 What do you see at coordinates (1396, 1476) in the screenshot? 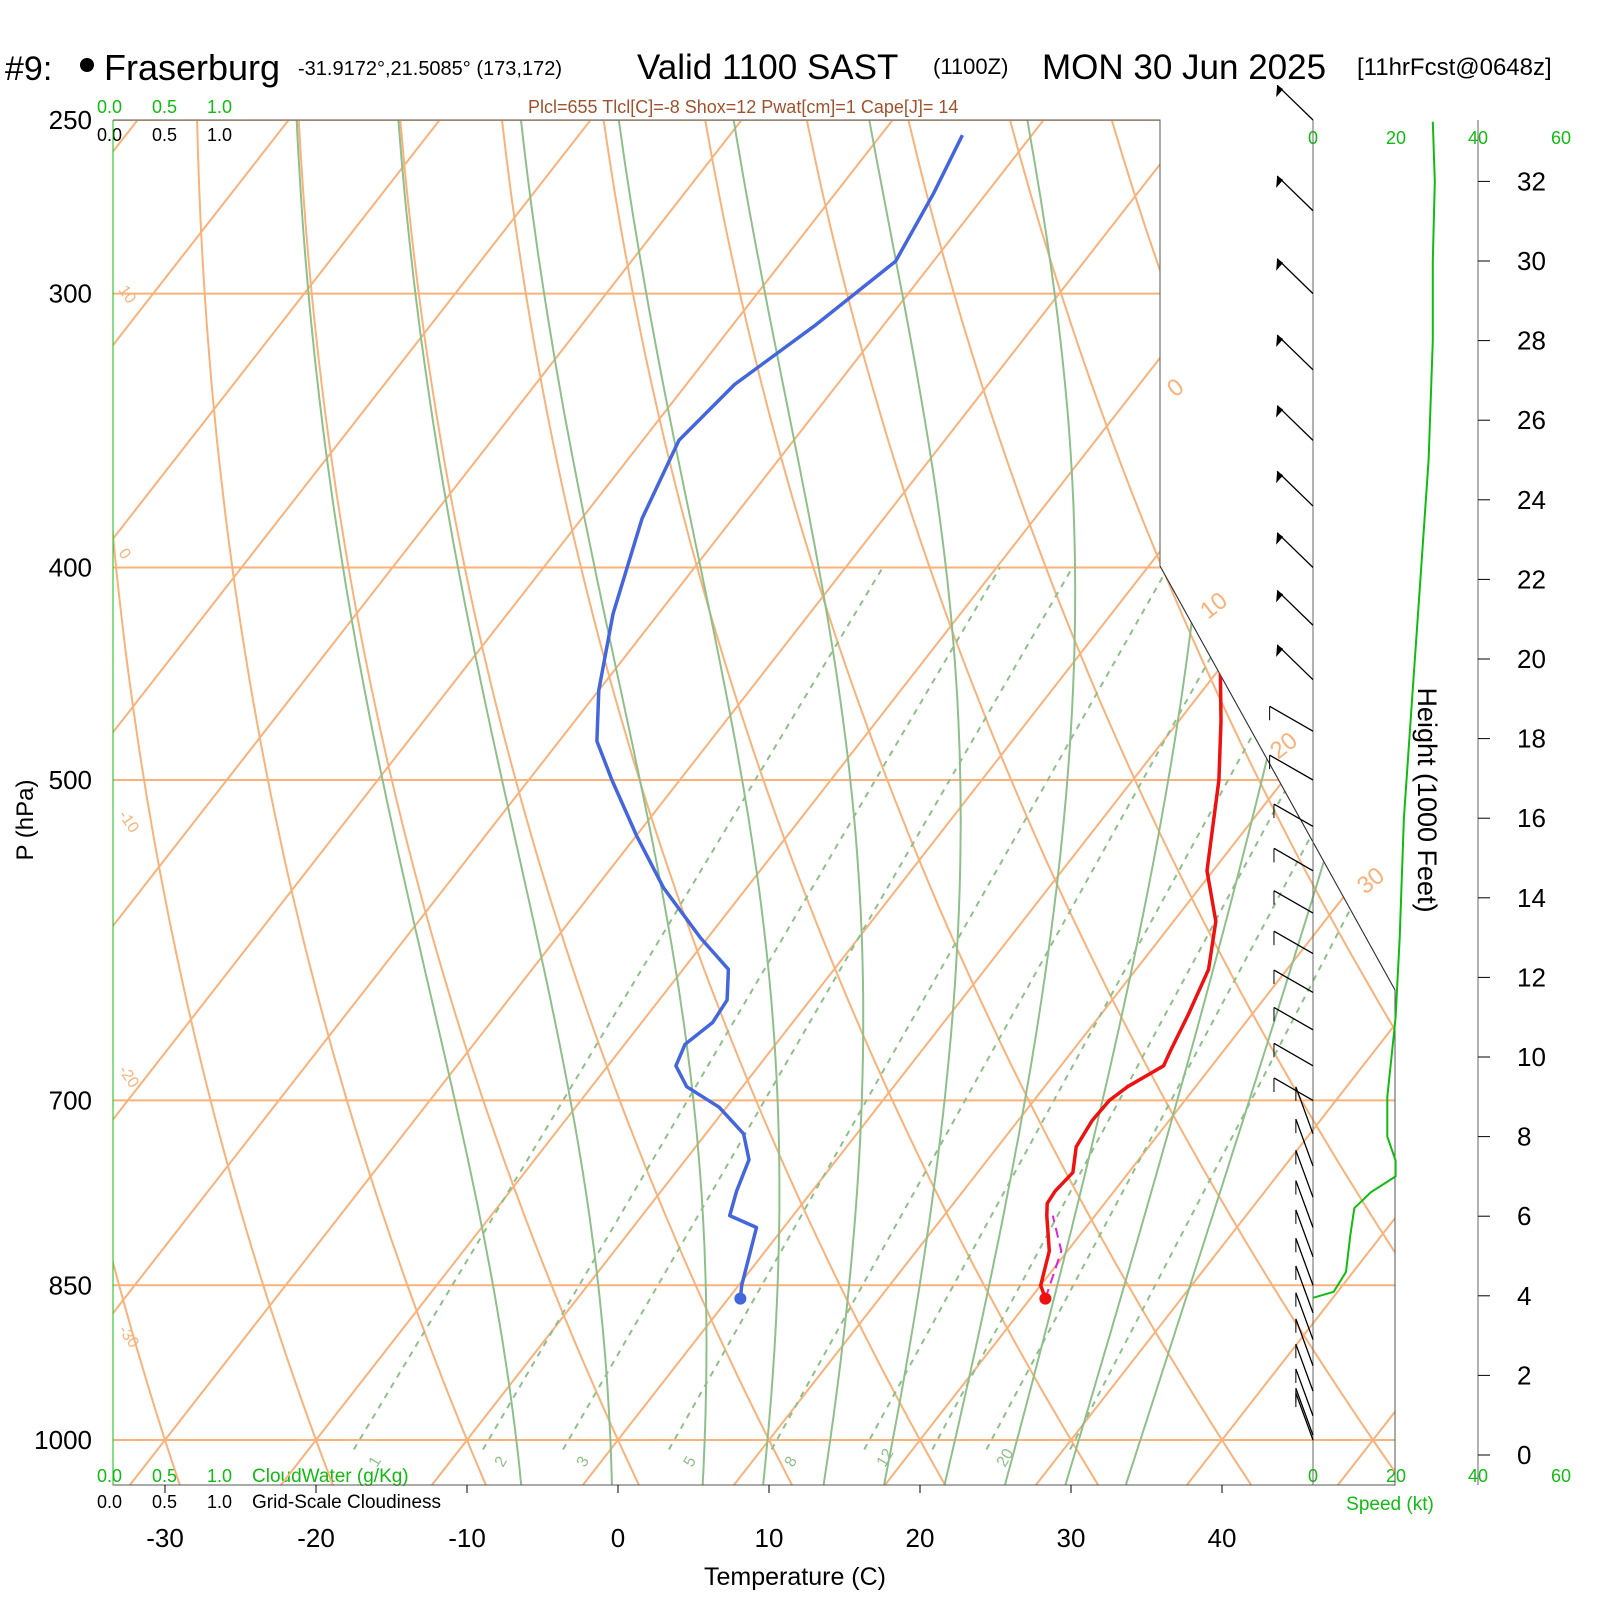
I see `speed-tick-bottom-1: 20` at bounding box center [1396, 1476].